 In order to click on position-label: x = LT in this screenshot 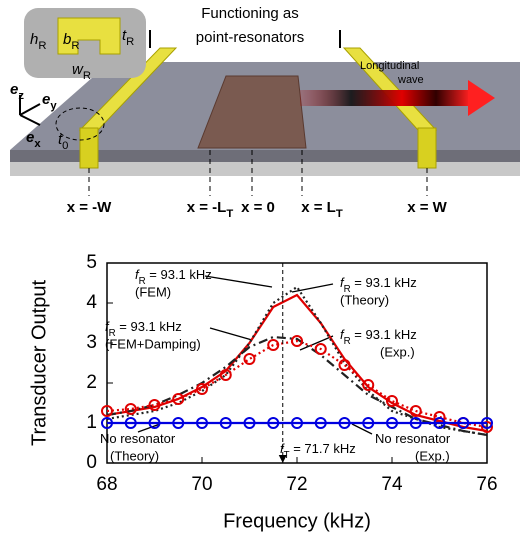, I will do `click(322, 209)`.